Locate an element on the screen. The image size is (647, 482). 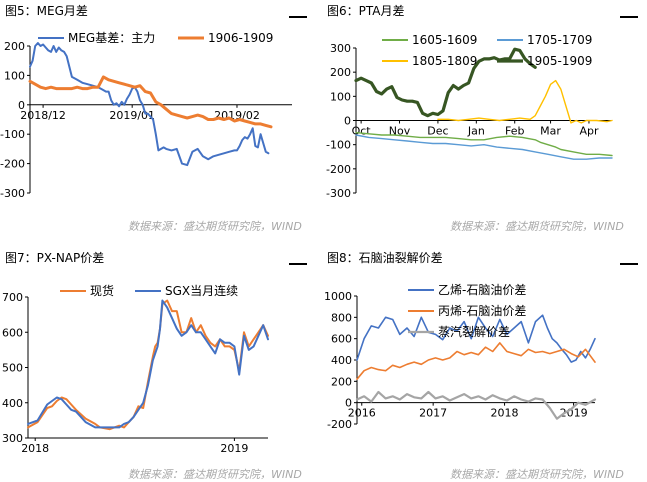
legend-label-0: MEG基差：主力 is located at coordinates (111, 38).